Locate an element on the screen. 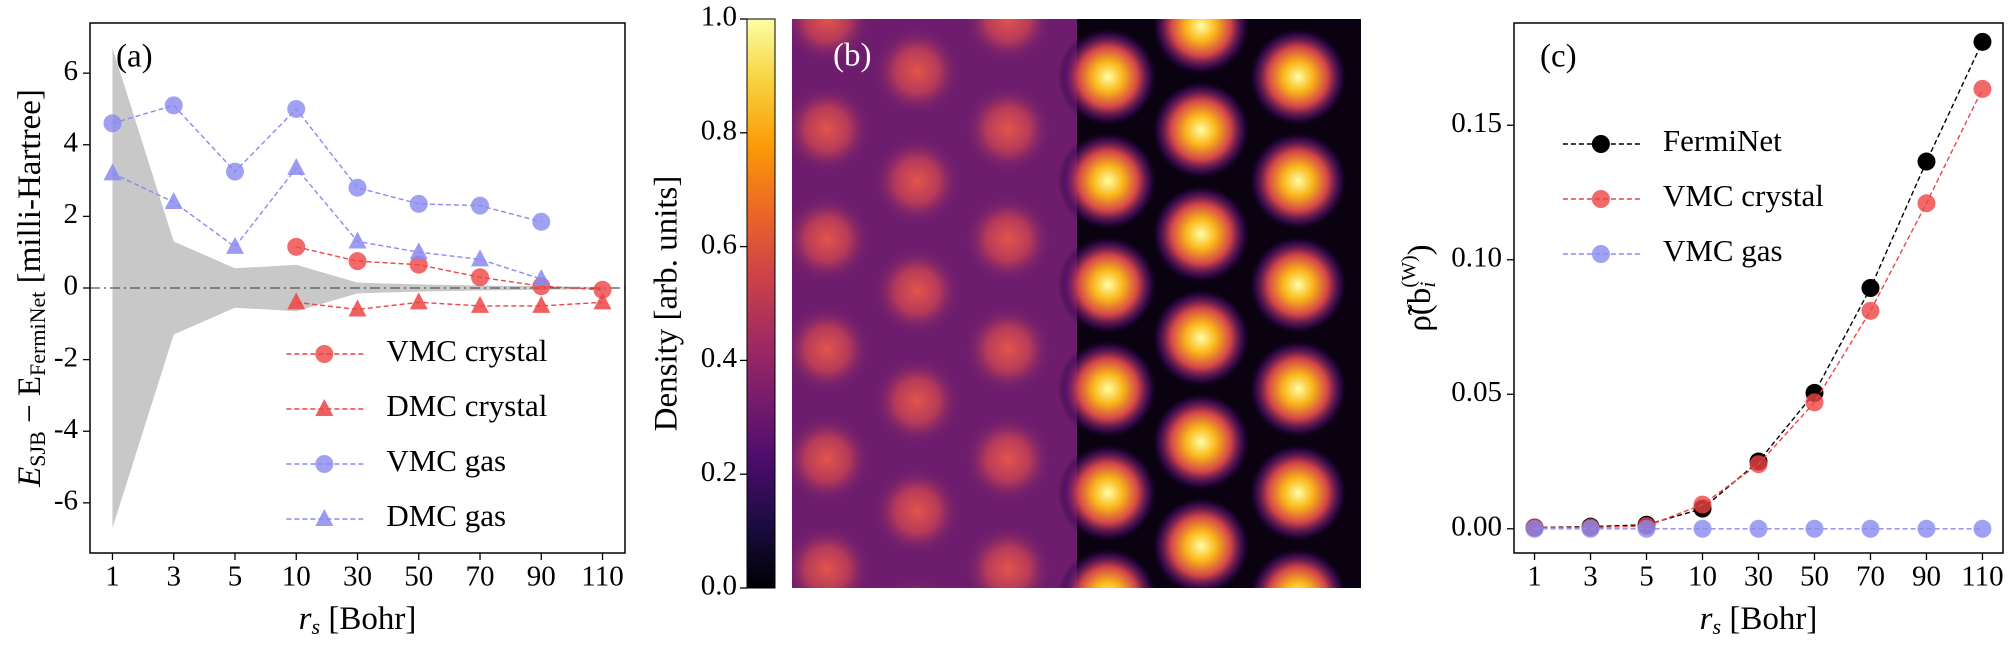 This screenshot has width=2016, height=655. colorbar-tick-label: 1.0 is located at coordinates (719, 17).